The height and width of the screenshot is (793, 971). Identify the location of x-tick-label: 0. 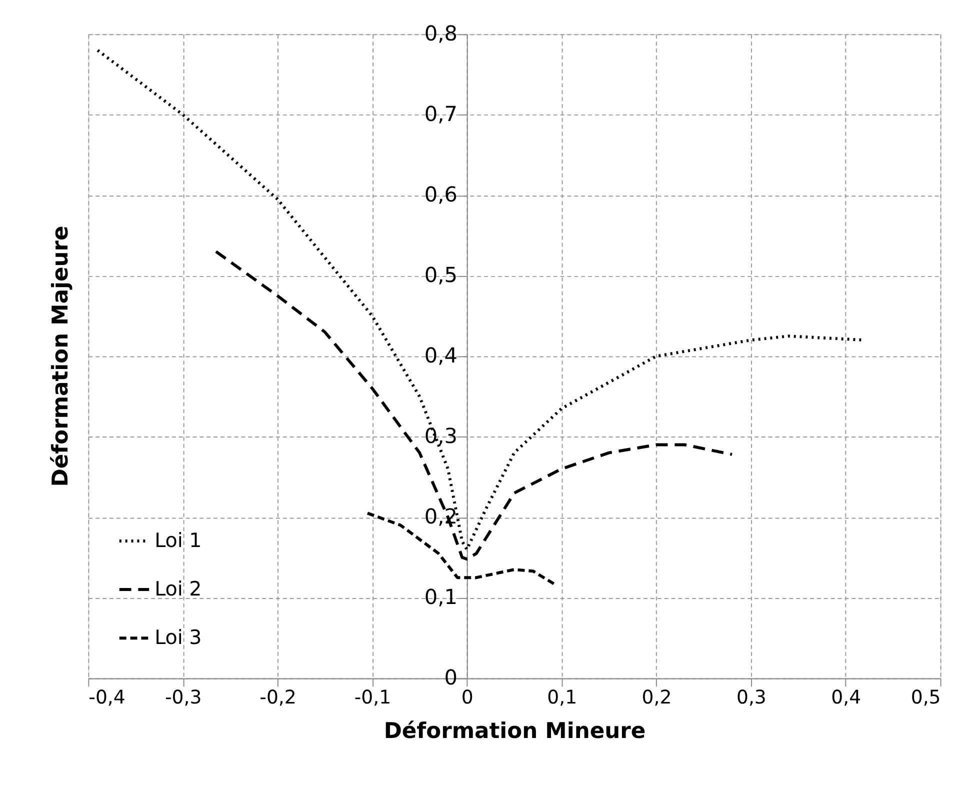
(467, 697).